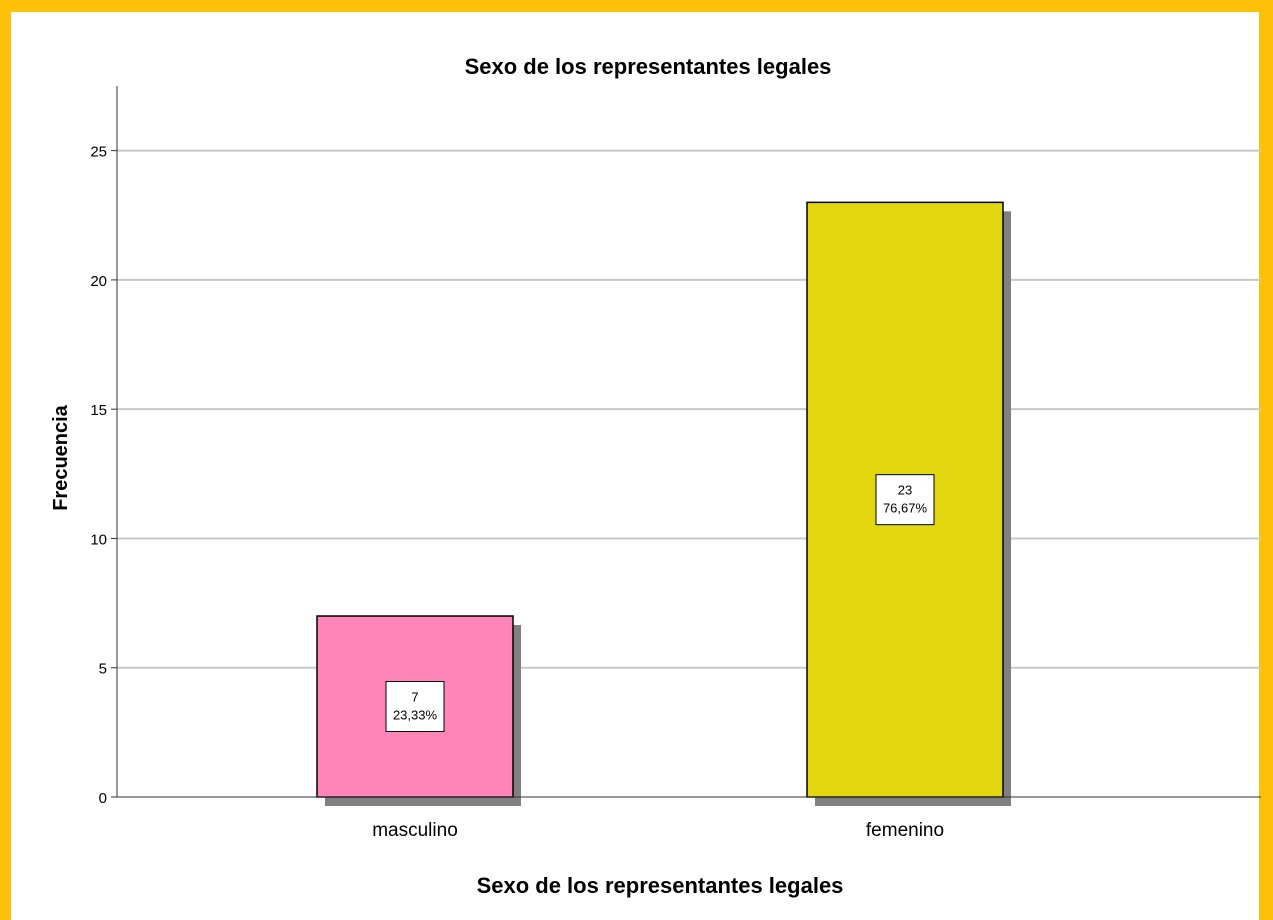 This screenshot has height=920, width=1273. Describe the element at coordinates (905, 508) in the screenshot. I see `data-label-percent: 76,67%` at that location.